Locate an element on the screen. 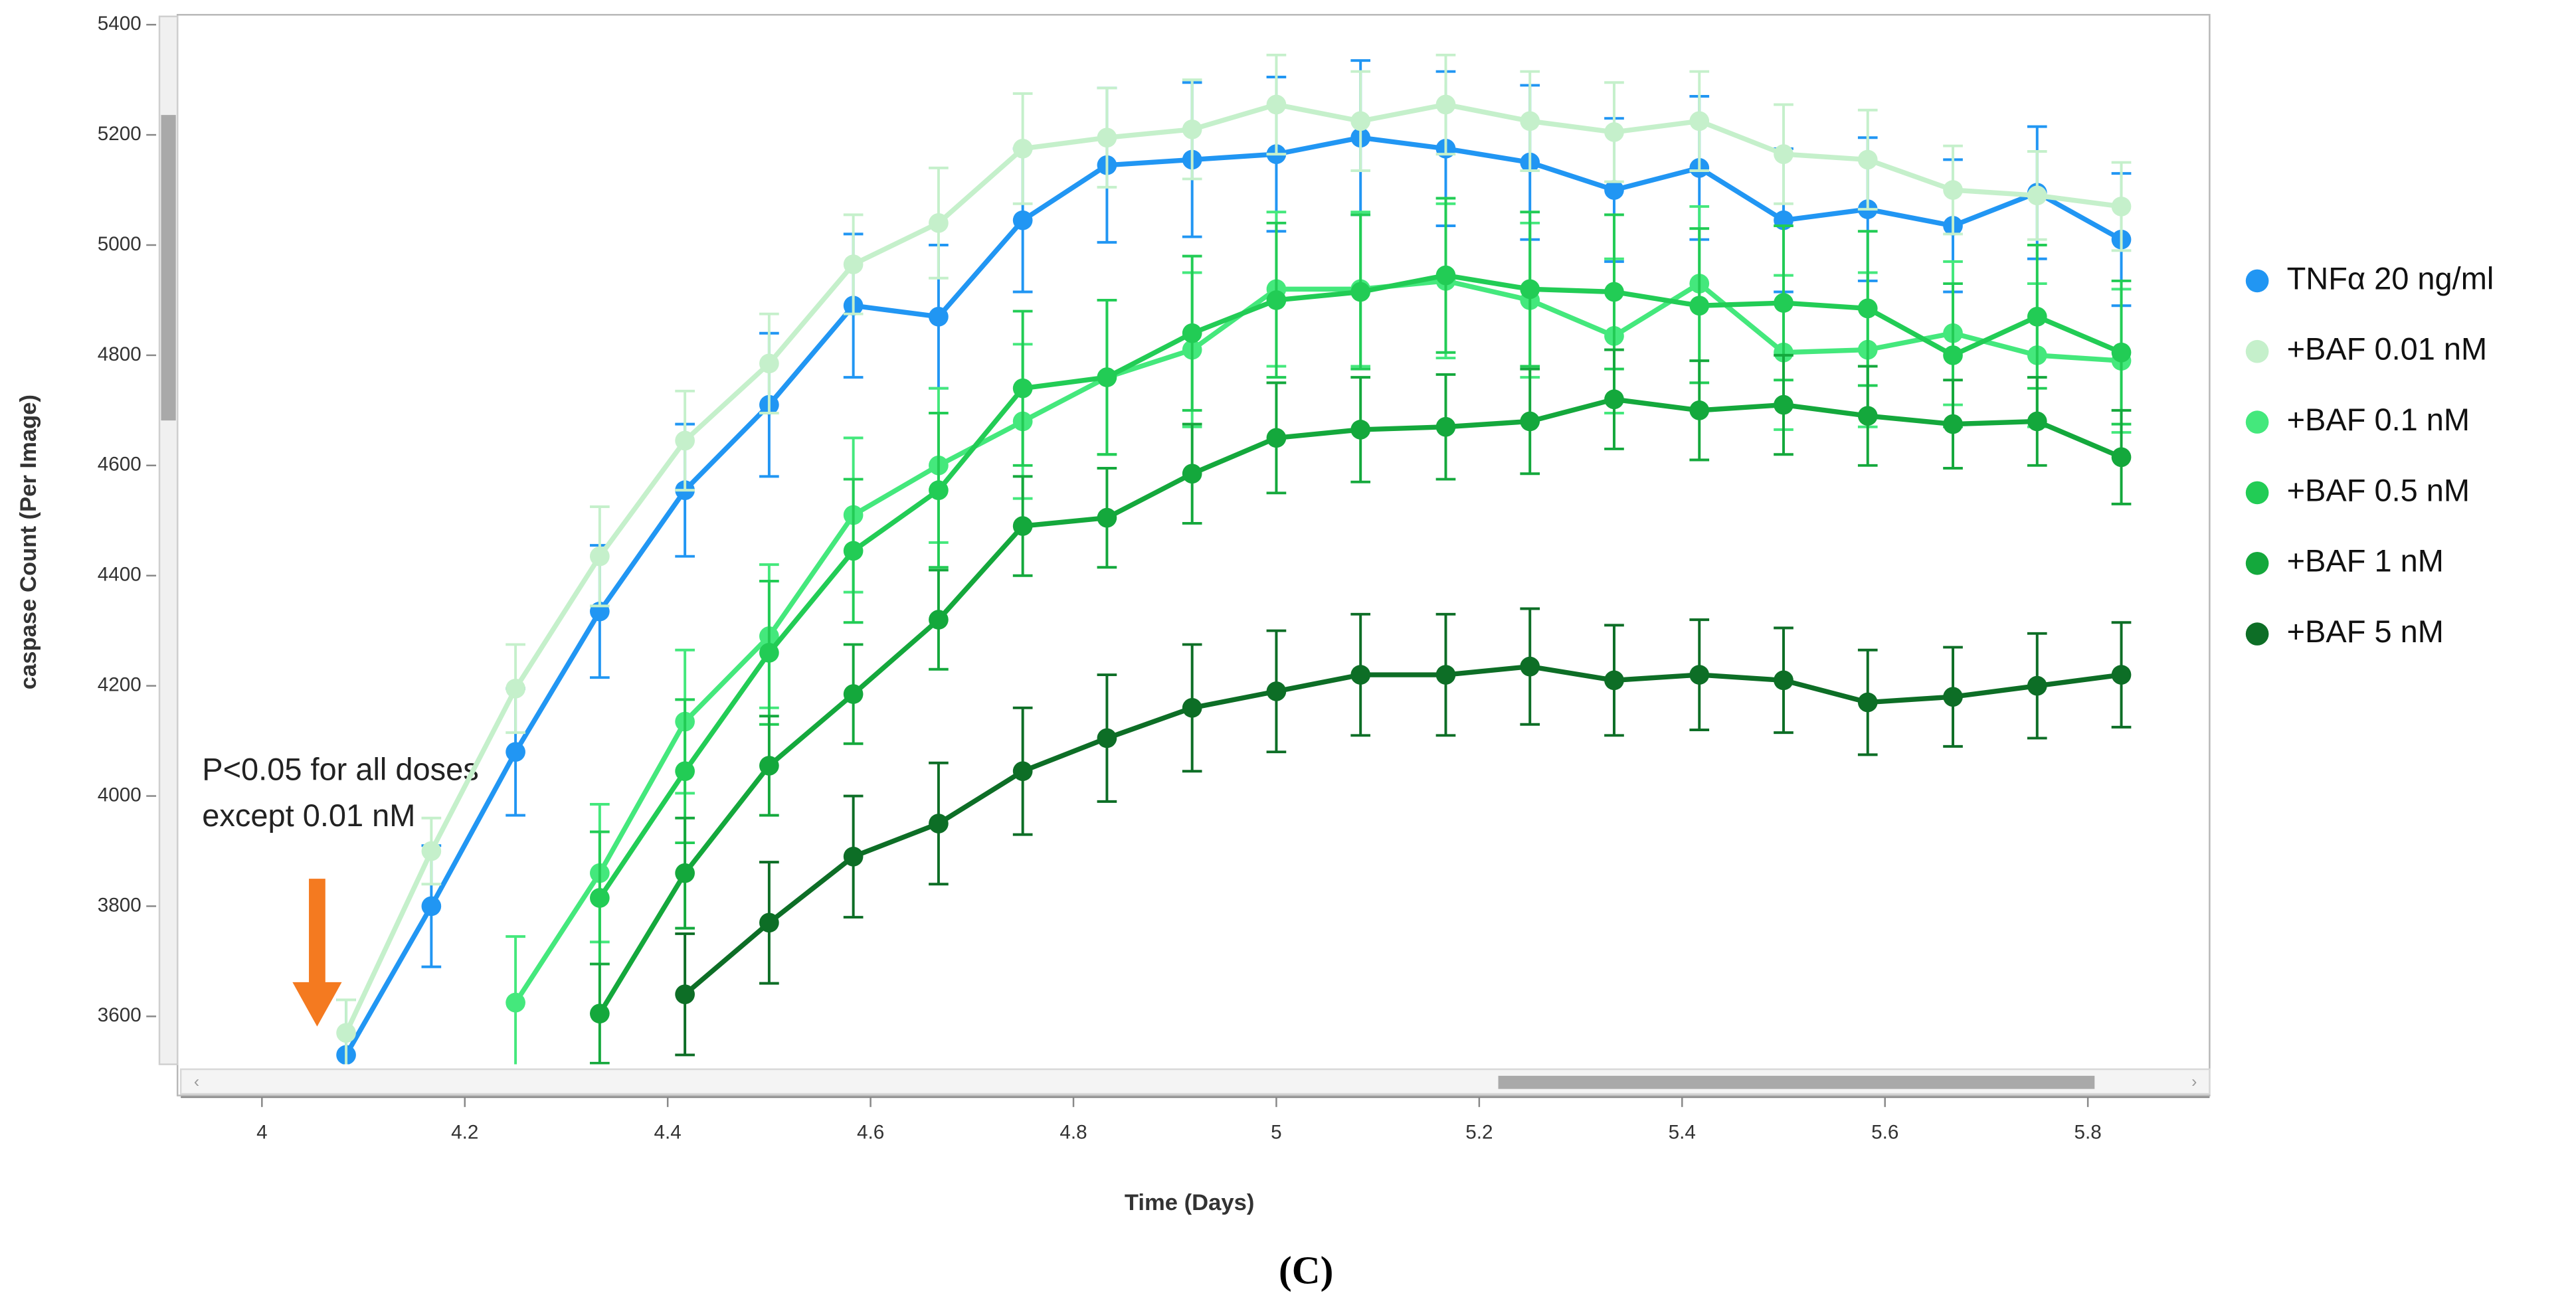 Image resolution: width=2576 pixels, height=1311 pixels. y-tick-label: 4000 is located at coordinates (119, 795).